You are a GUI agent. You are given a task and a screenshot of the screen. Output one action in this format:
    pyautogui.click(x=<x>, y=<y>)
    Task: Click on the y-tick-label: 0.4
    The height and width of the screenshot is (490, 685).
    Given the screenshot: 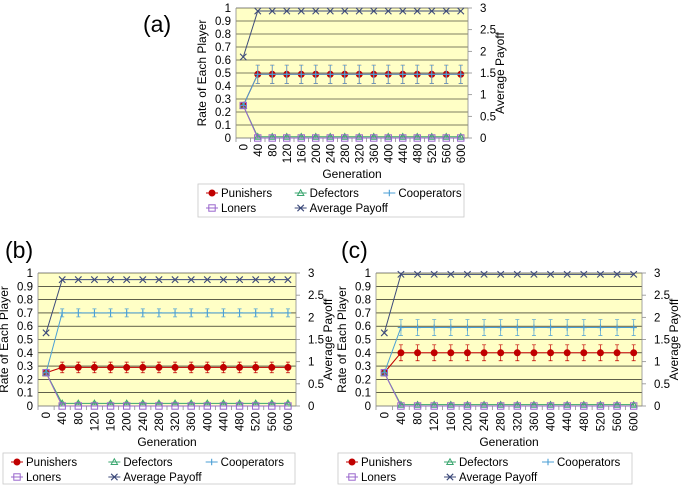 What is the action you would take?
    pyautogui.click(x=223, y=87)
    